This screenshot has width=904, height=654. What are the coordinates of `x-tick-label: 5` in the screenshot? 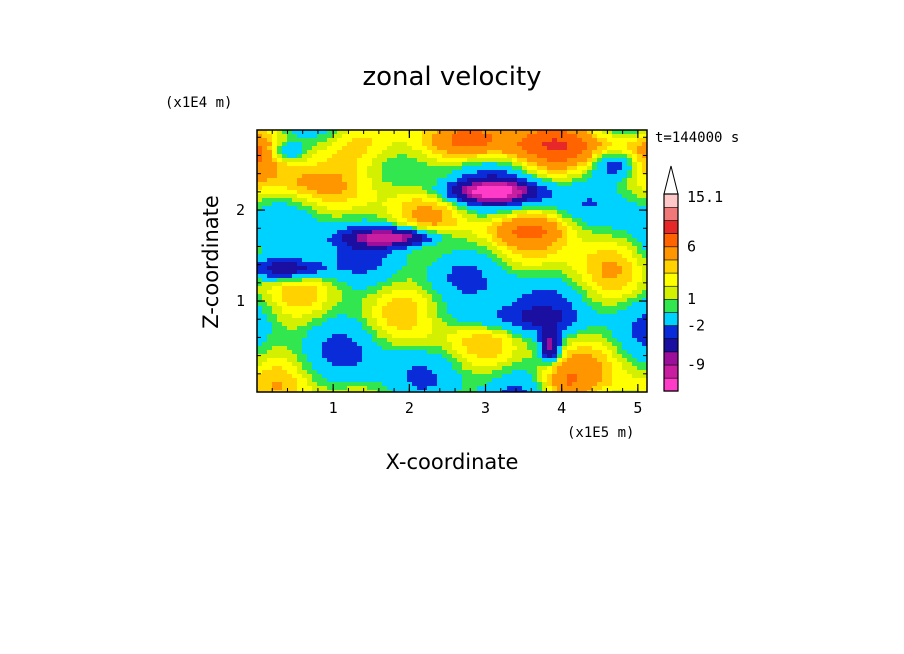 It's located at (637, 408).